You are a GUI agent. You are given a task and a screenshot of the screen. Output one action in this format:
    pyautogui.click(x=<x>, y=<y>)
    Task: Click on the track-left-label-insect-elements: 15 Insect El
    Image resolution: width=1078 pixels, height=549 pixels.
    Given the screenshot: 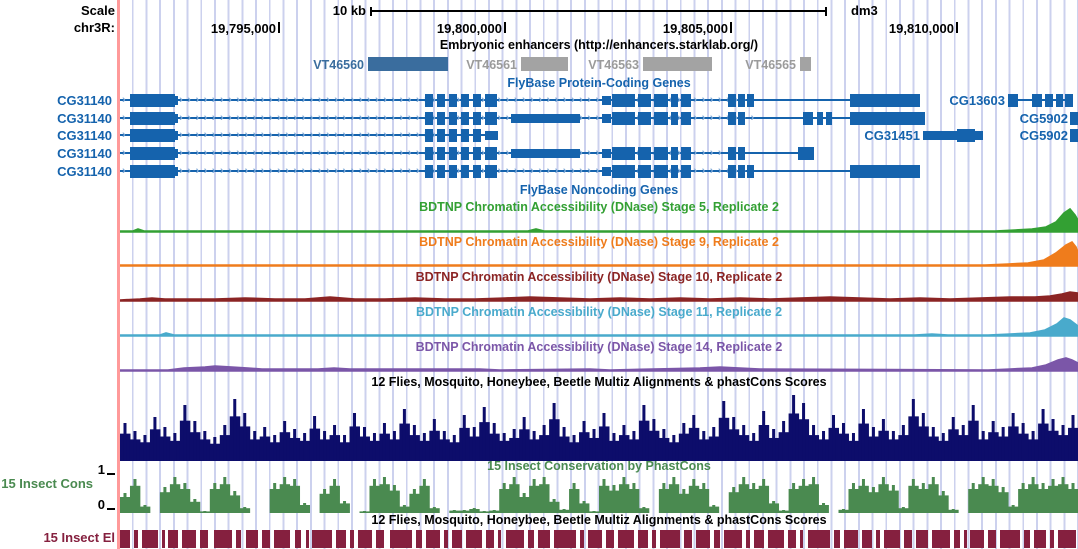 What is the action you would take?
    pyautogui.click(x=79, y=537)
    